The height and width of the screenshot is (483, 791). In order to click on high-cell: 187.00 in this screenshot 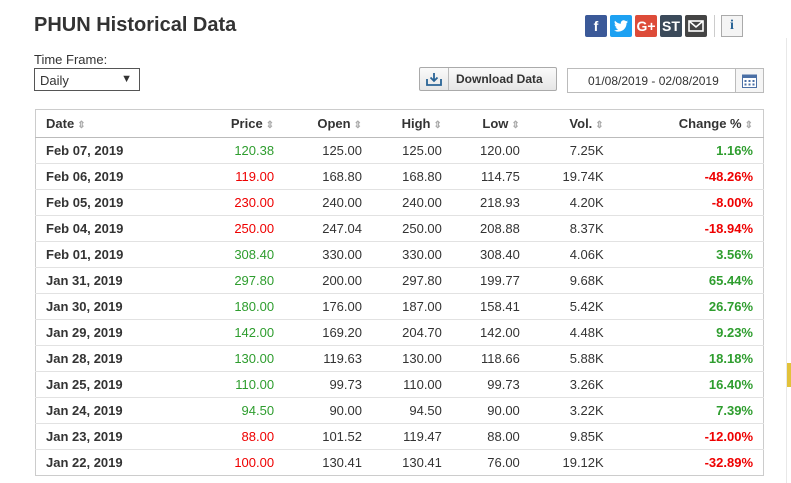, I will do `click(411, 306)`.